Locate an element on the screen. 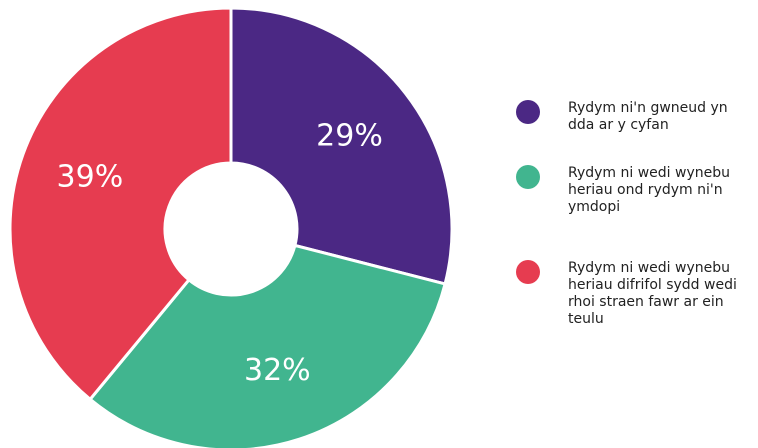 Image resolution: width=758 pixels, height=448 pixels. slice-label: 29% is located at coordinates (349, 136).